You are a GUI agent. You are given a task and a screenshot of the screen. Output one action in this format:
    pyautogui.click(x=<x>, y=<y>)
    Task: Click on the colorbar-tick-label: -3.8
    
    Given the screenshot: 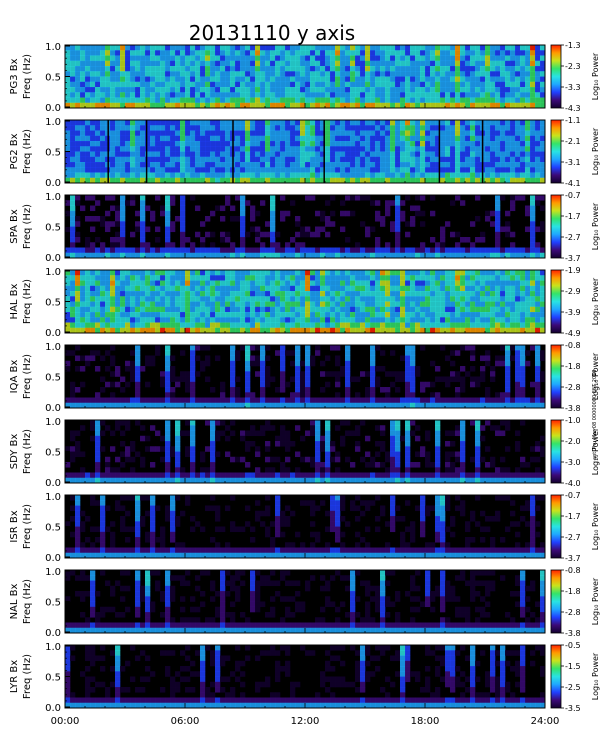 What is the action you would take?
    pyautogui.click(x=573, y=408)
    